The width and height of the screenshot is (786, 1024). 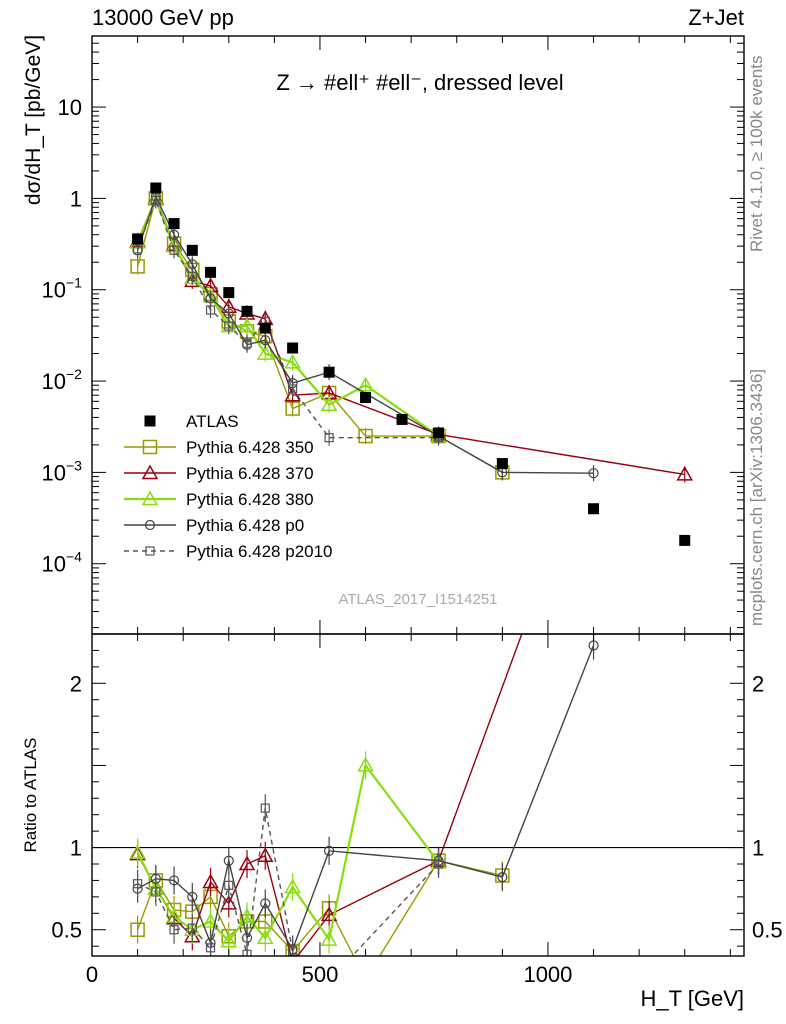 What do you see at coordinates (54, 472) in the screenshot?
I see `y-tick-label-4: 10` at bounding box center [54, 472].